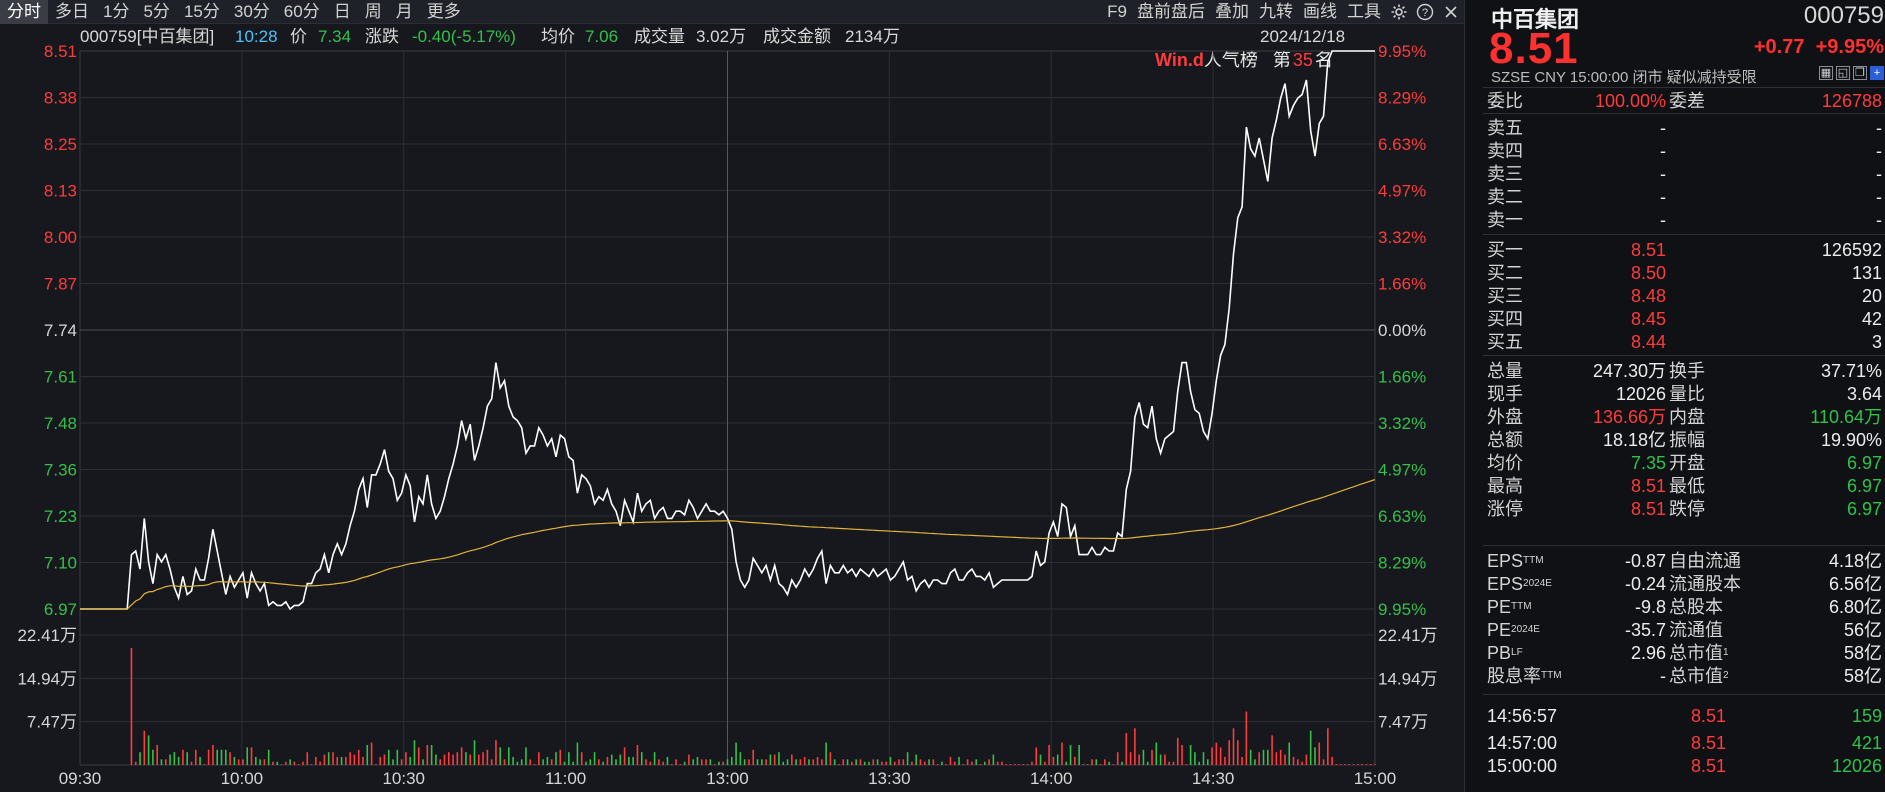  I want to click on grid-icon: ▦, so click(1826, 73).